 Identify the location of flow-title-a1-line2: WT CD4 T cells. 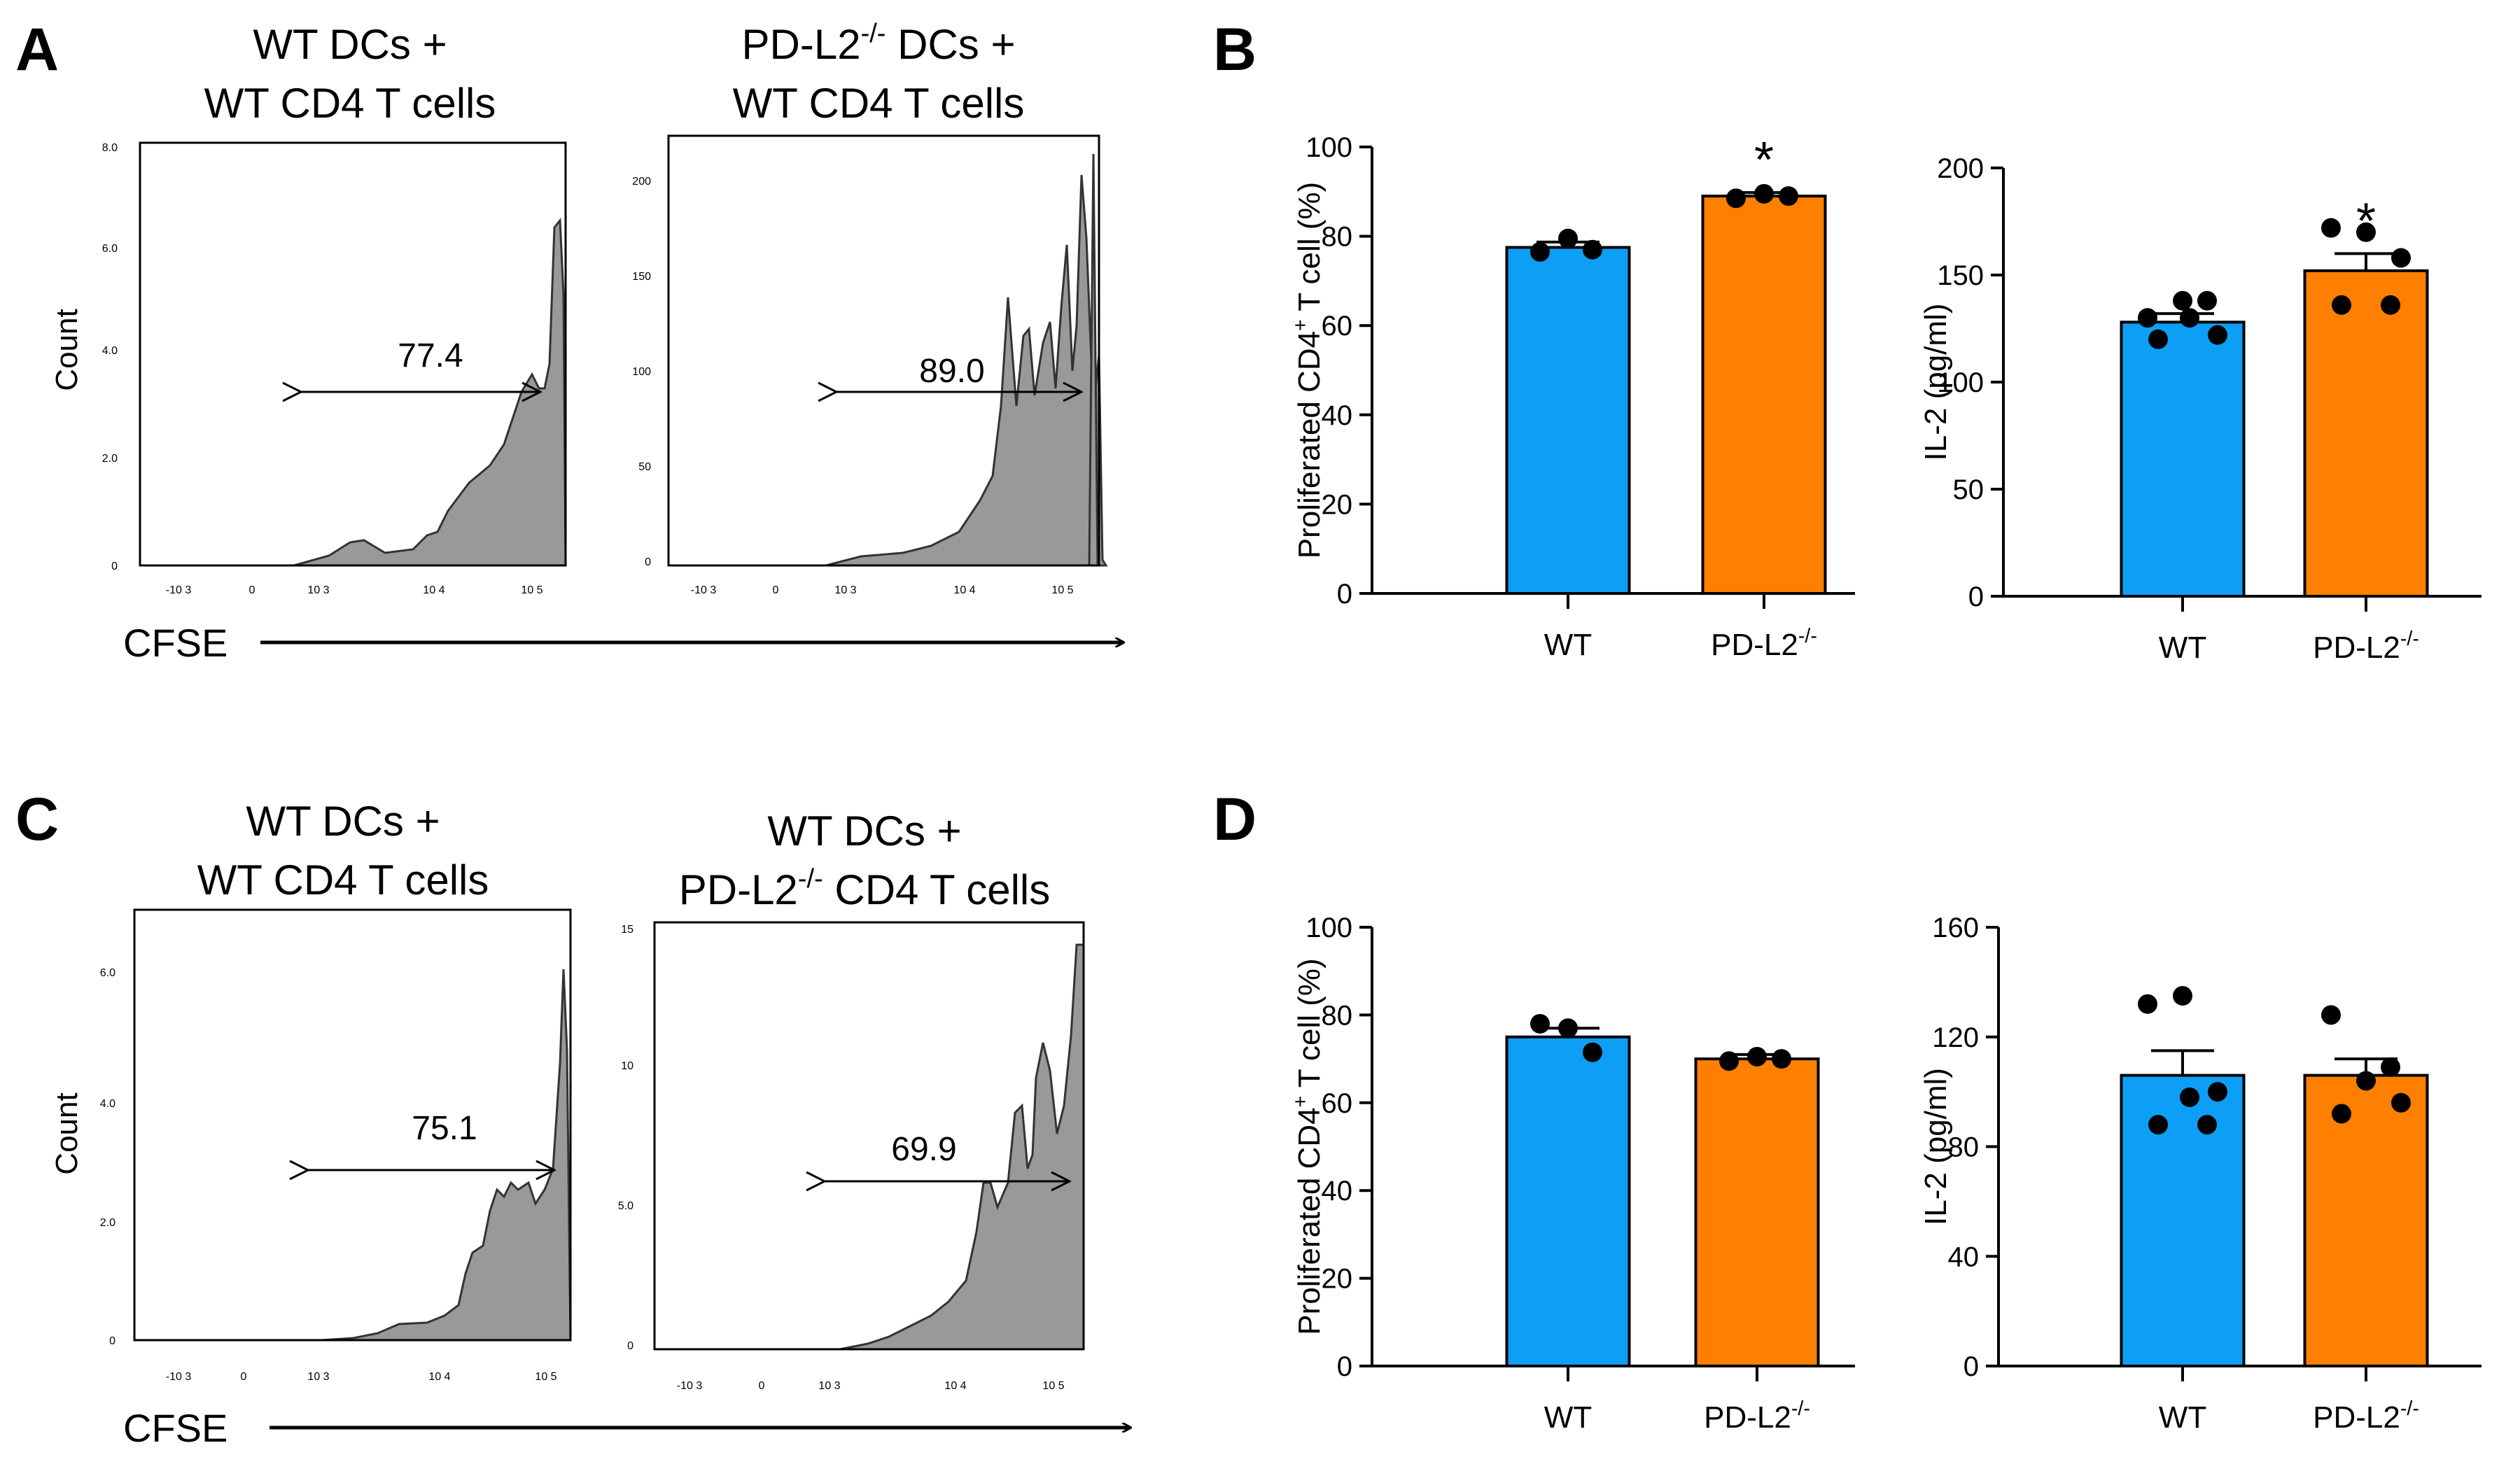
(350, 103).